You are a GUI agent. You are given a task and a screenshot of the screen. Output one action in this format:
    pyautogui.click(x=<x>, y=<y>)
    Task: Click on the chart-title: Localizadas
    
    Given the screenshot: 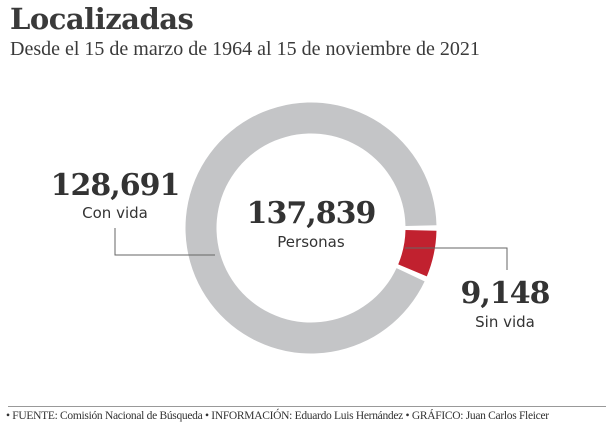 What is the action you would take?
    pyautogui.click(x=102, y=19)
    